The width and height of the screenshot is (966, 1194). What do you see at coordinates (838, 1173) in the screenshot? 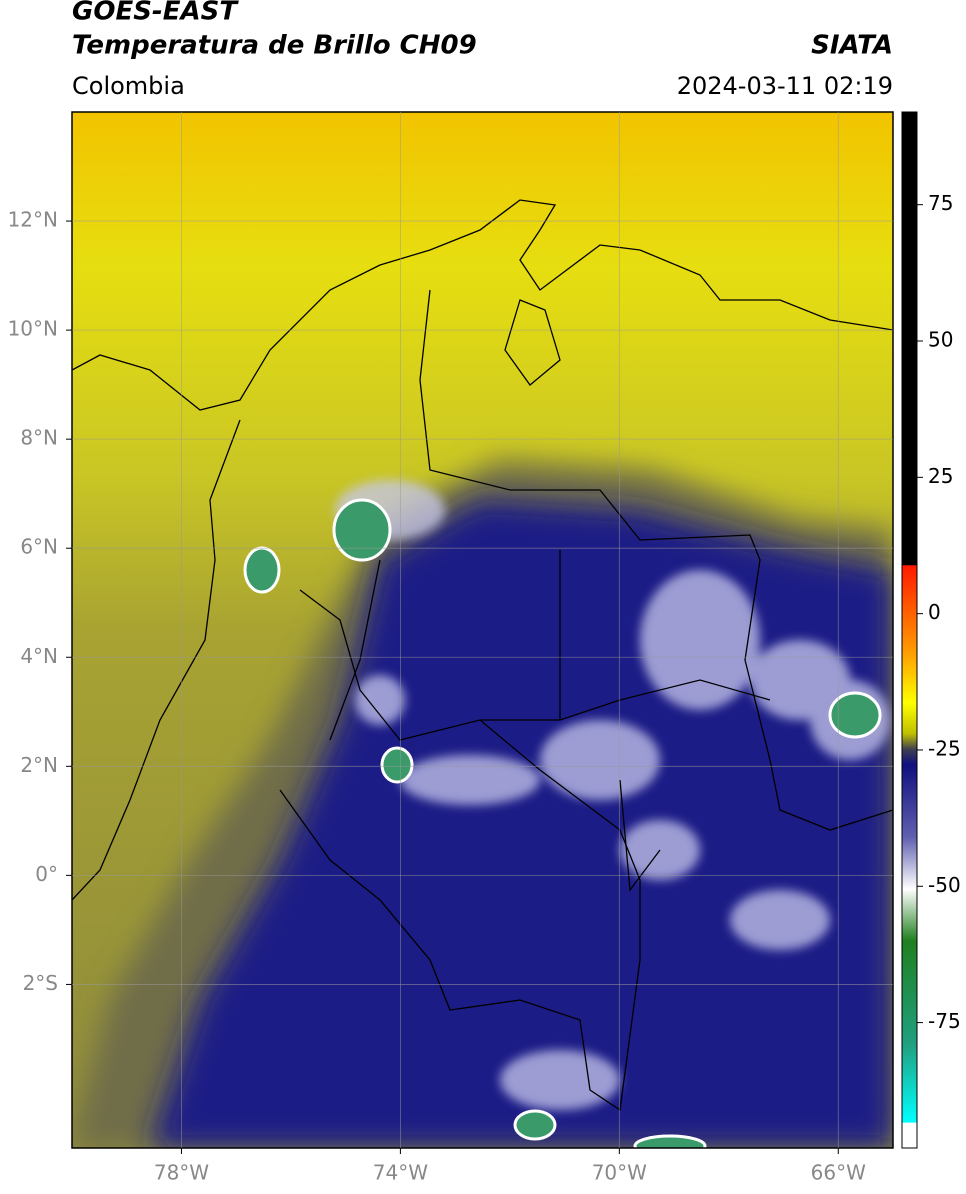
I see `lon-tick-label: 66°W` at bounding box center [838, 1173].